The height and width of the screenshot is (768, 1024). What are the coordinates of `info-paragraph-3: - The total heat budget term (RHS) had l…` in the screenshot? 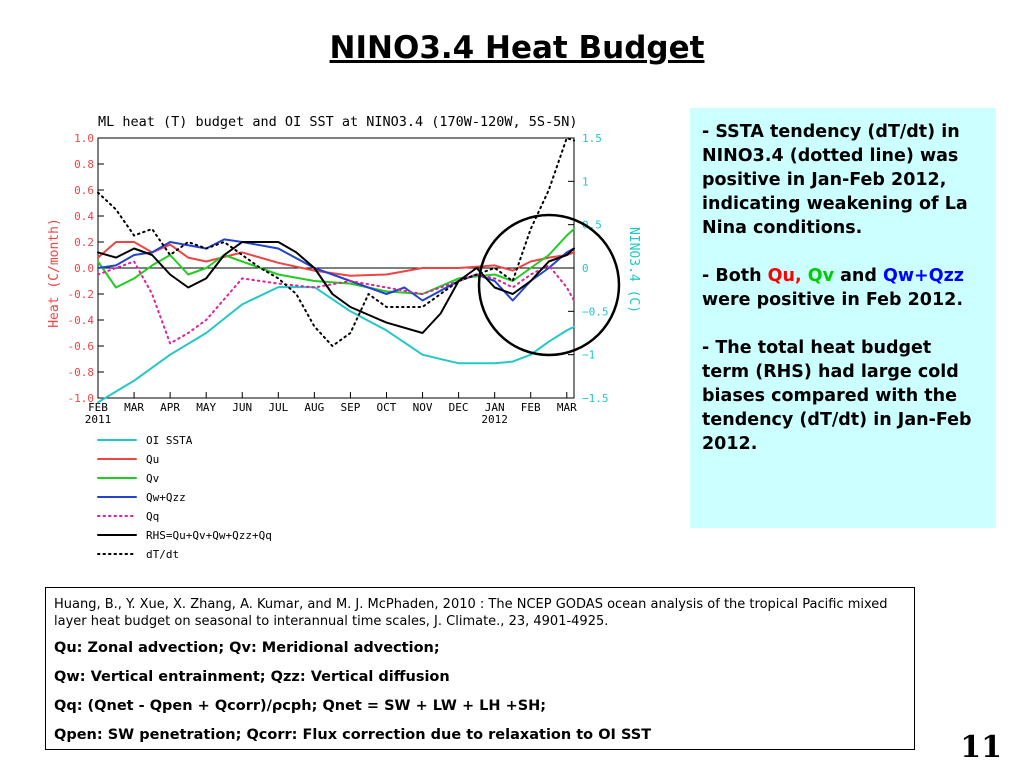 It's located at (843, 396).